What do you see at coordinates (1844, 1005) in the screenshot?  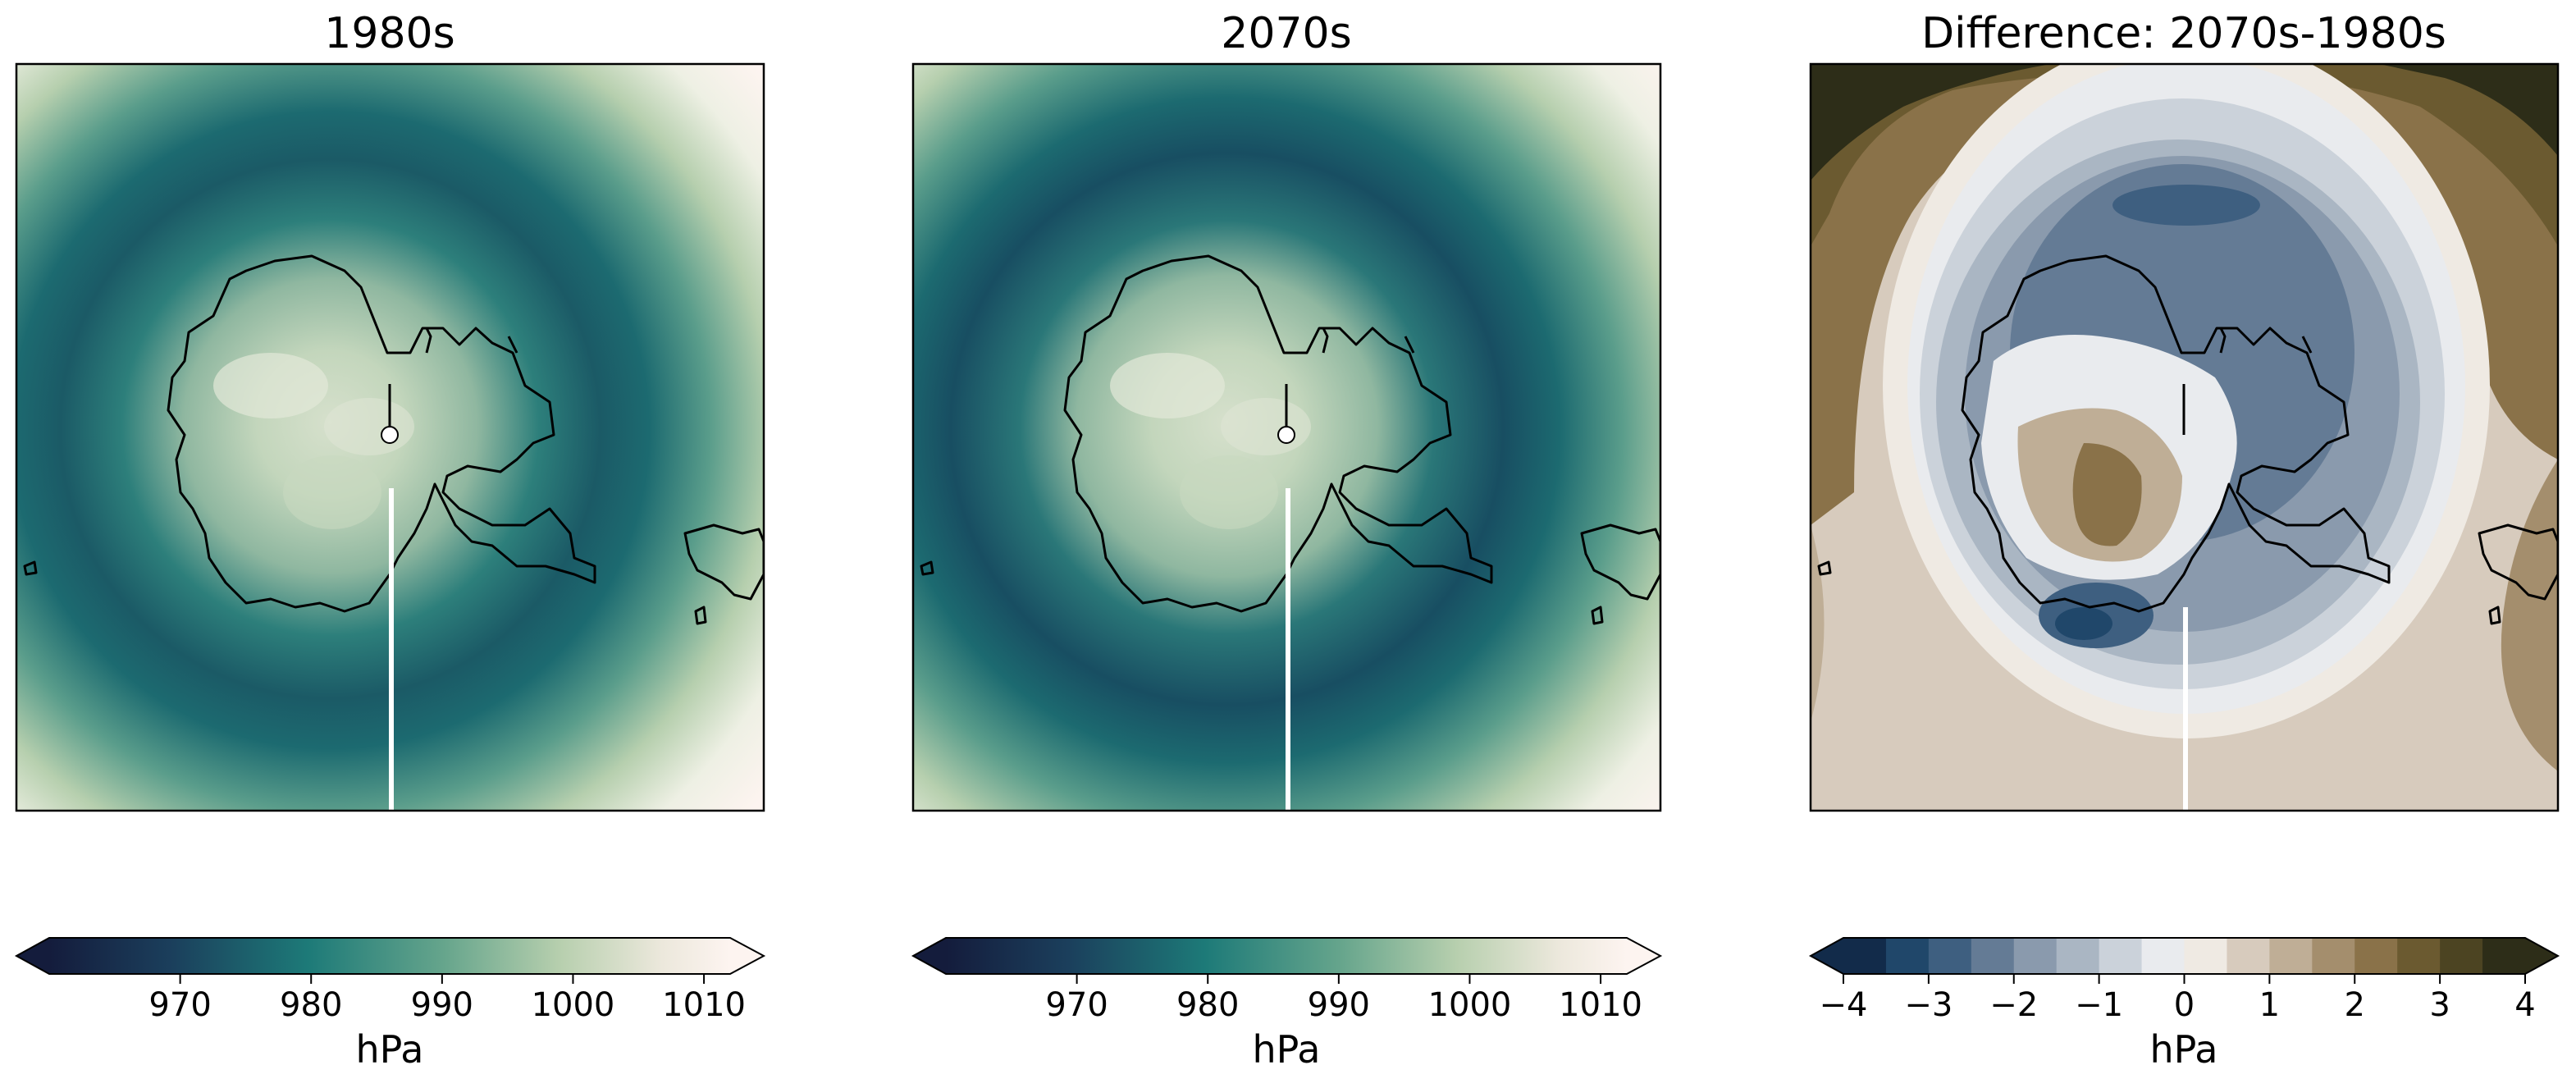 I see `colorbar-tick-label: −4` at bounding box center [1844, 1005].